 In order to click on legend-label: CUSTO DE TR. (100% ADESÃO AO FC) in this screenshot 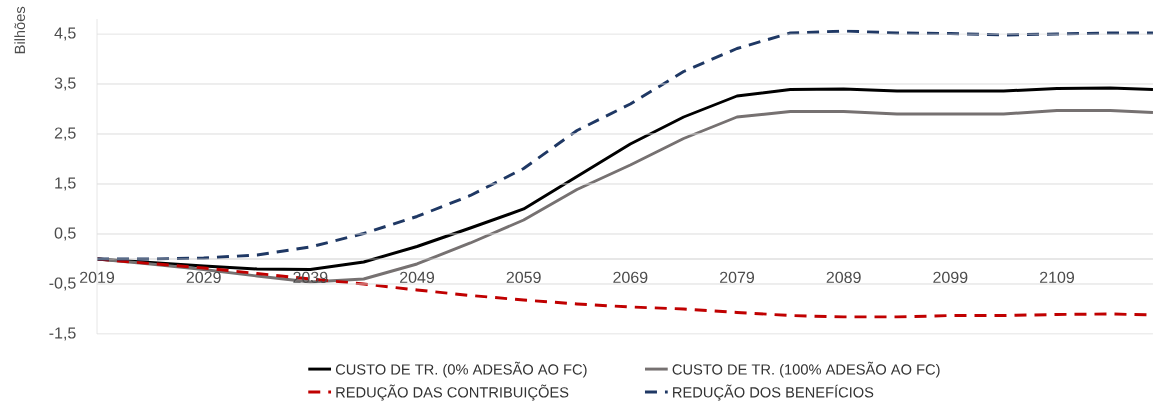, I will do `click(806, 369)`.